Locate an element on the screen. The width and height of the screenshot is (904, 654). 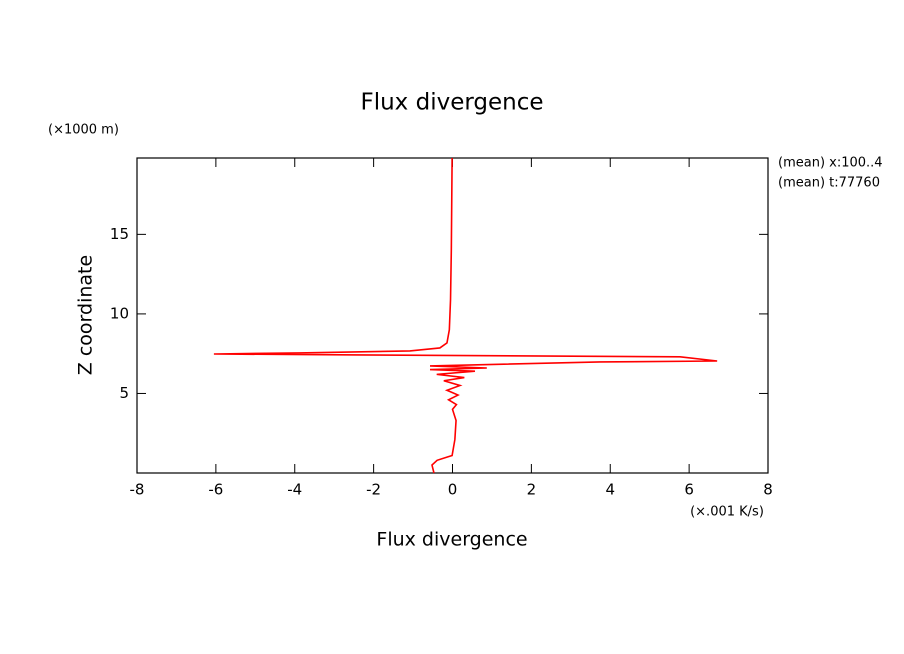
x-tick-label: -4 is located at coordinates (294, 490).